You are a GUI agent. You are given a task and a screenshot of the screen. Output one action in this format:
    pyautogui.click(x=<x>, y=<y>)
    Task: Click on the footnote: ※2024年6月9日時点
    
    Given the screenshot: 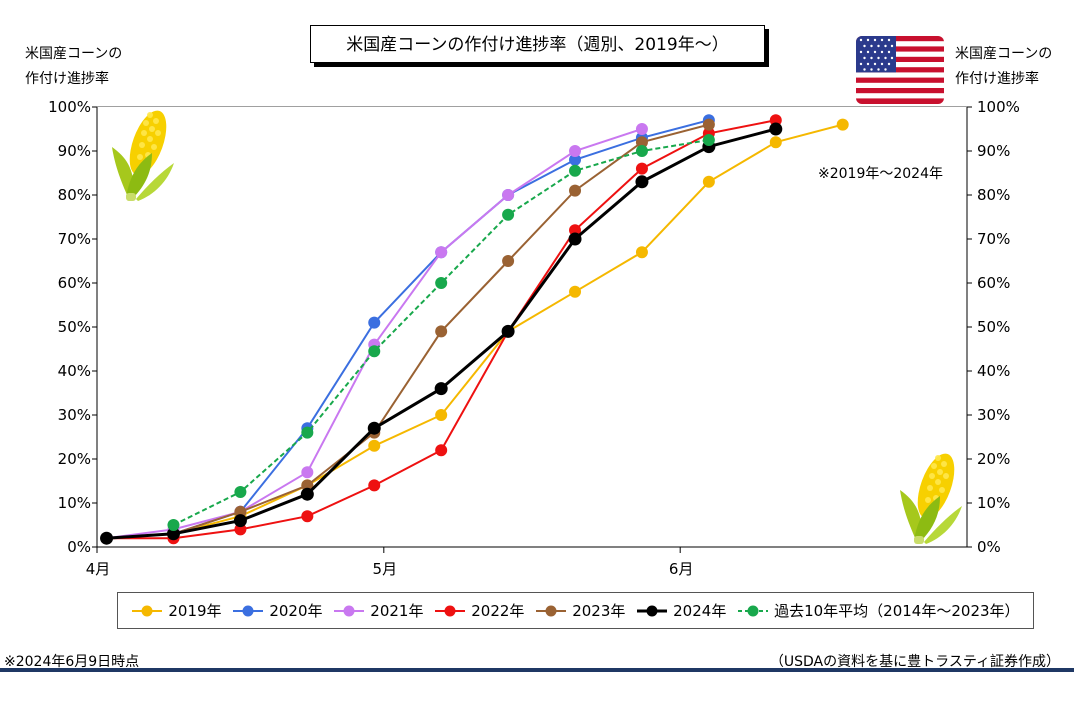 What is the action you would take?
    pyautogui.click(x=72, y=662)
    